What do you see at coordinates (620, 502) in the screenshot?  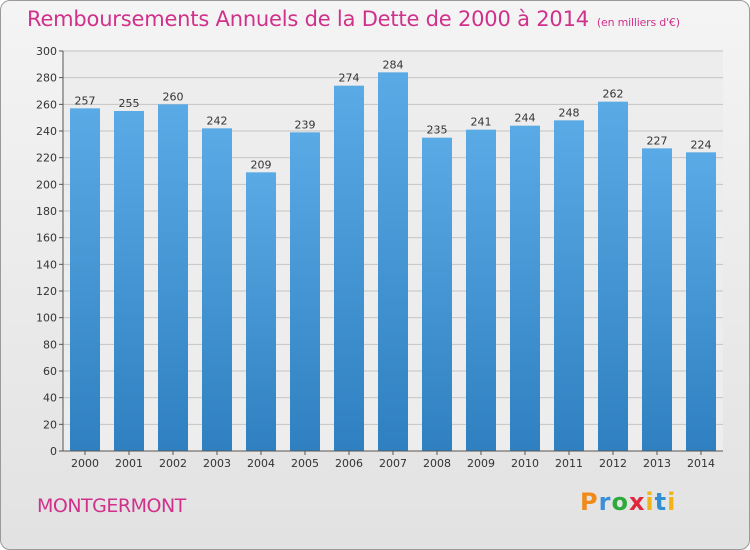 I see `logo-letter: o` at bounding box center [620, 502].